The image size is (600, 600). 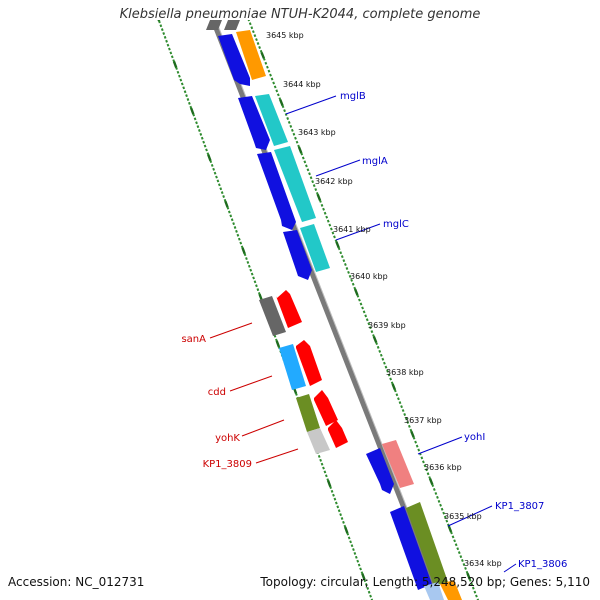 I want to click on gene-label-forward: KP1_3807, so click(x=519, y=506).